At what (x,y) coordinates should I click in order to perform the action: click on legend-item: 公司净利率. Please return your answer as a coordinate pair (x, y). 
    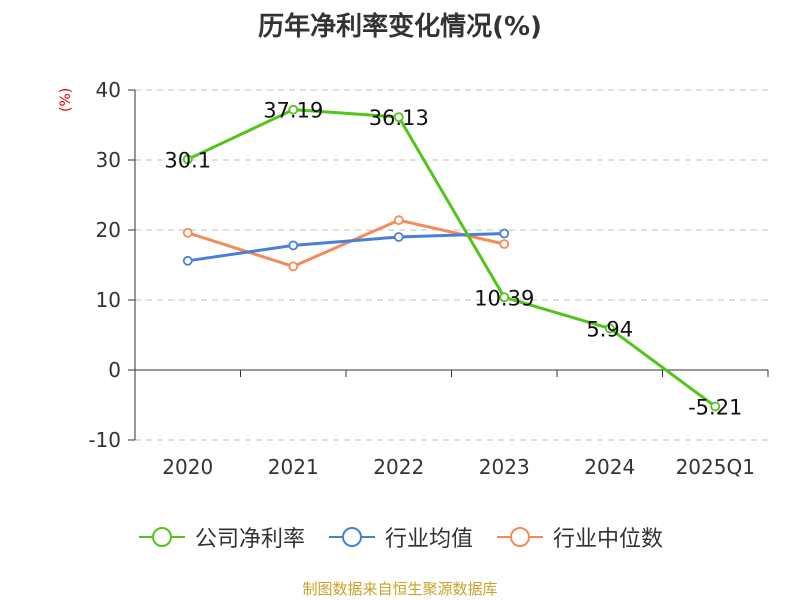
    Looking at the image, I should click on (221, 537).